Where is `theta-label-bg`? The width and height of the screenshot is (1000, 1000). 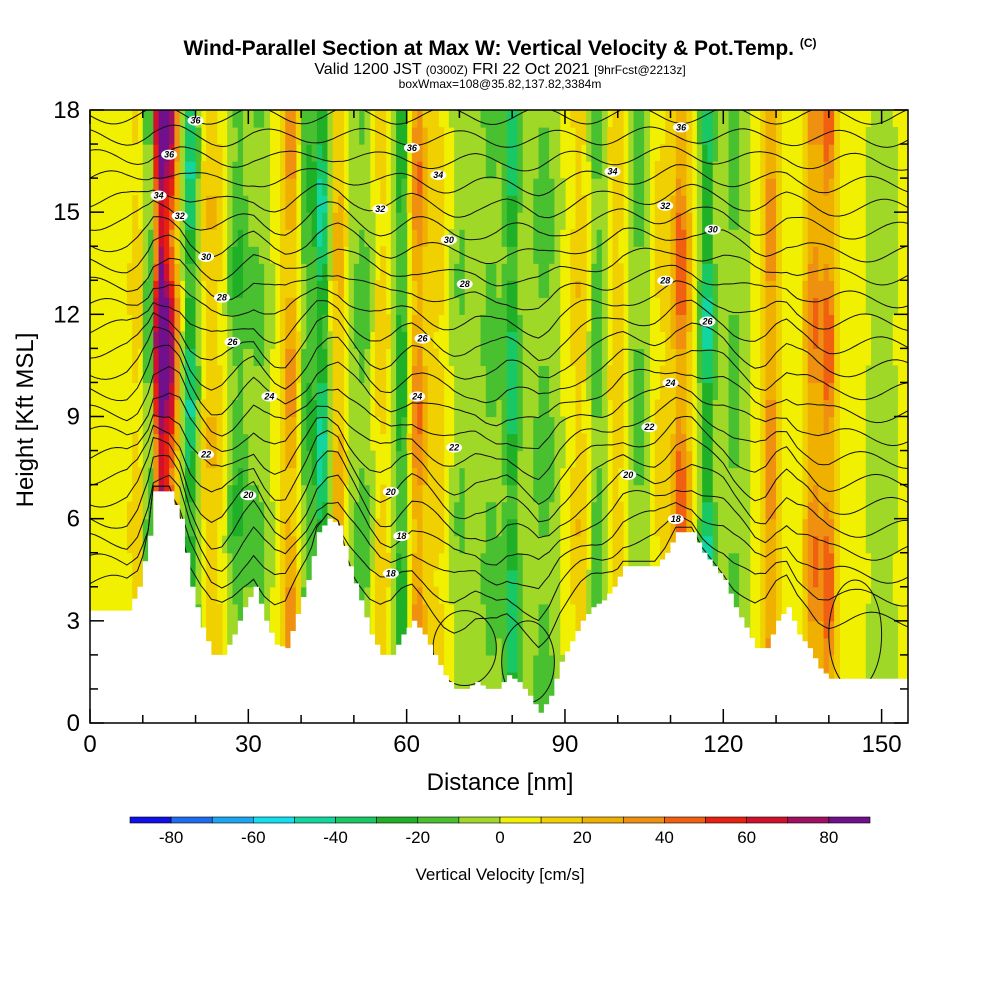 theta-label-bg is located at coordinates (612, 171).